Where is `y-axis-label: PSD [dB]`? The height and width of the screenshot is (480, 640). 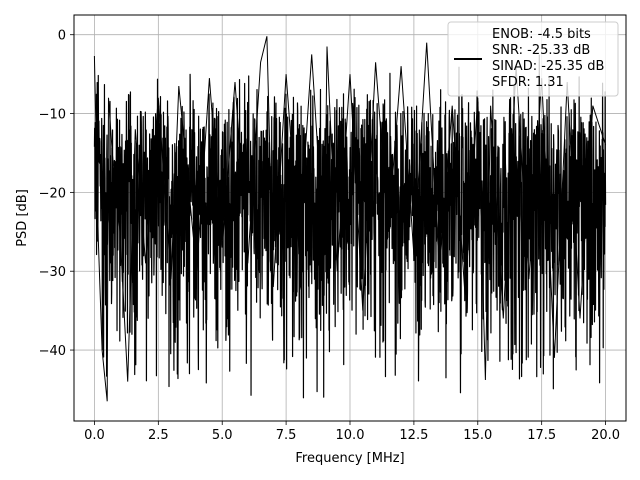 y-axis-label: PSD [dB] is located at coordinates (22, 218).